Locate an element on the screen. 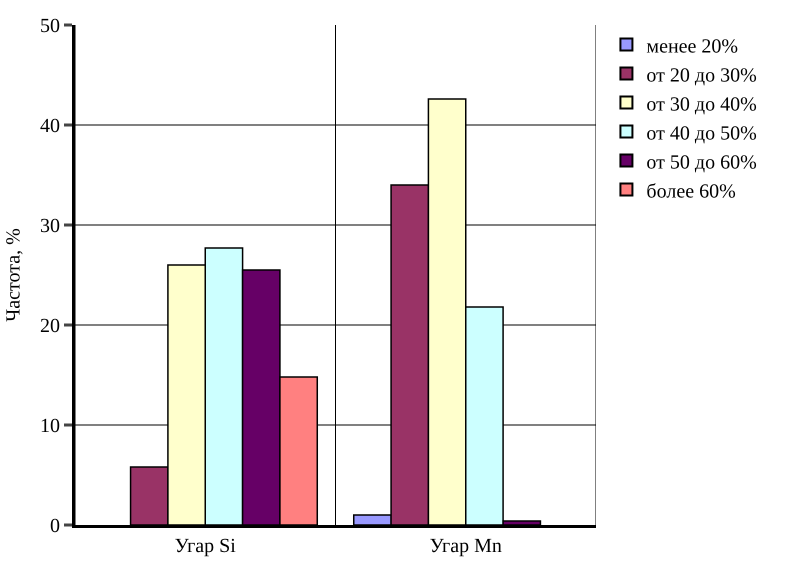 This screenshot has height=570, width=811. legend-label: от 20 до 30% is located at coordinates (701, 75).